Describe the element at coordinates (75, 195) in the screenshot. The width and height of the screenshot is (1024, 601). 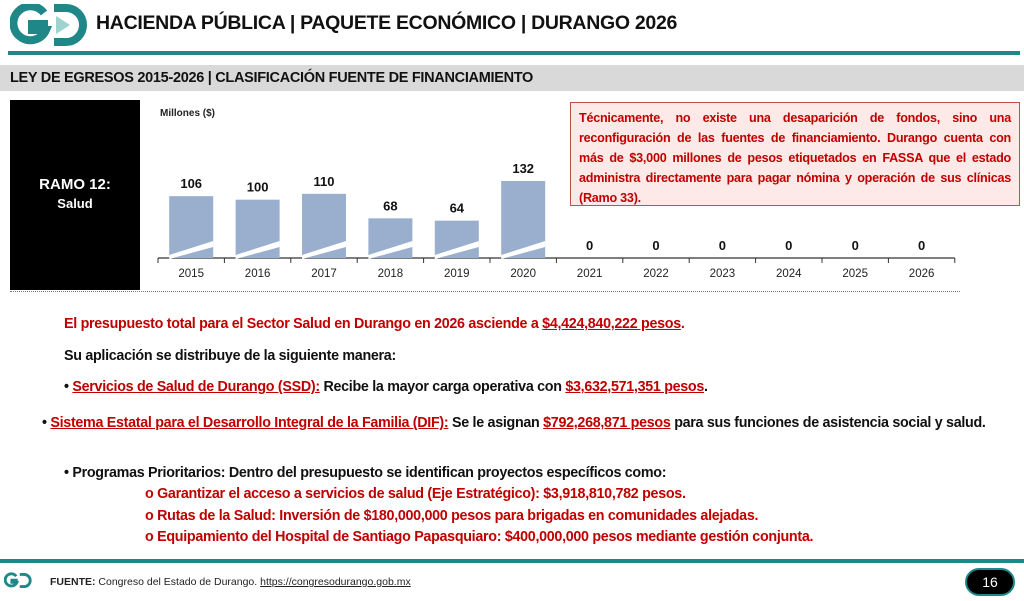
I see `ramo-label-box: RAMO 12: Salud` at that location.